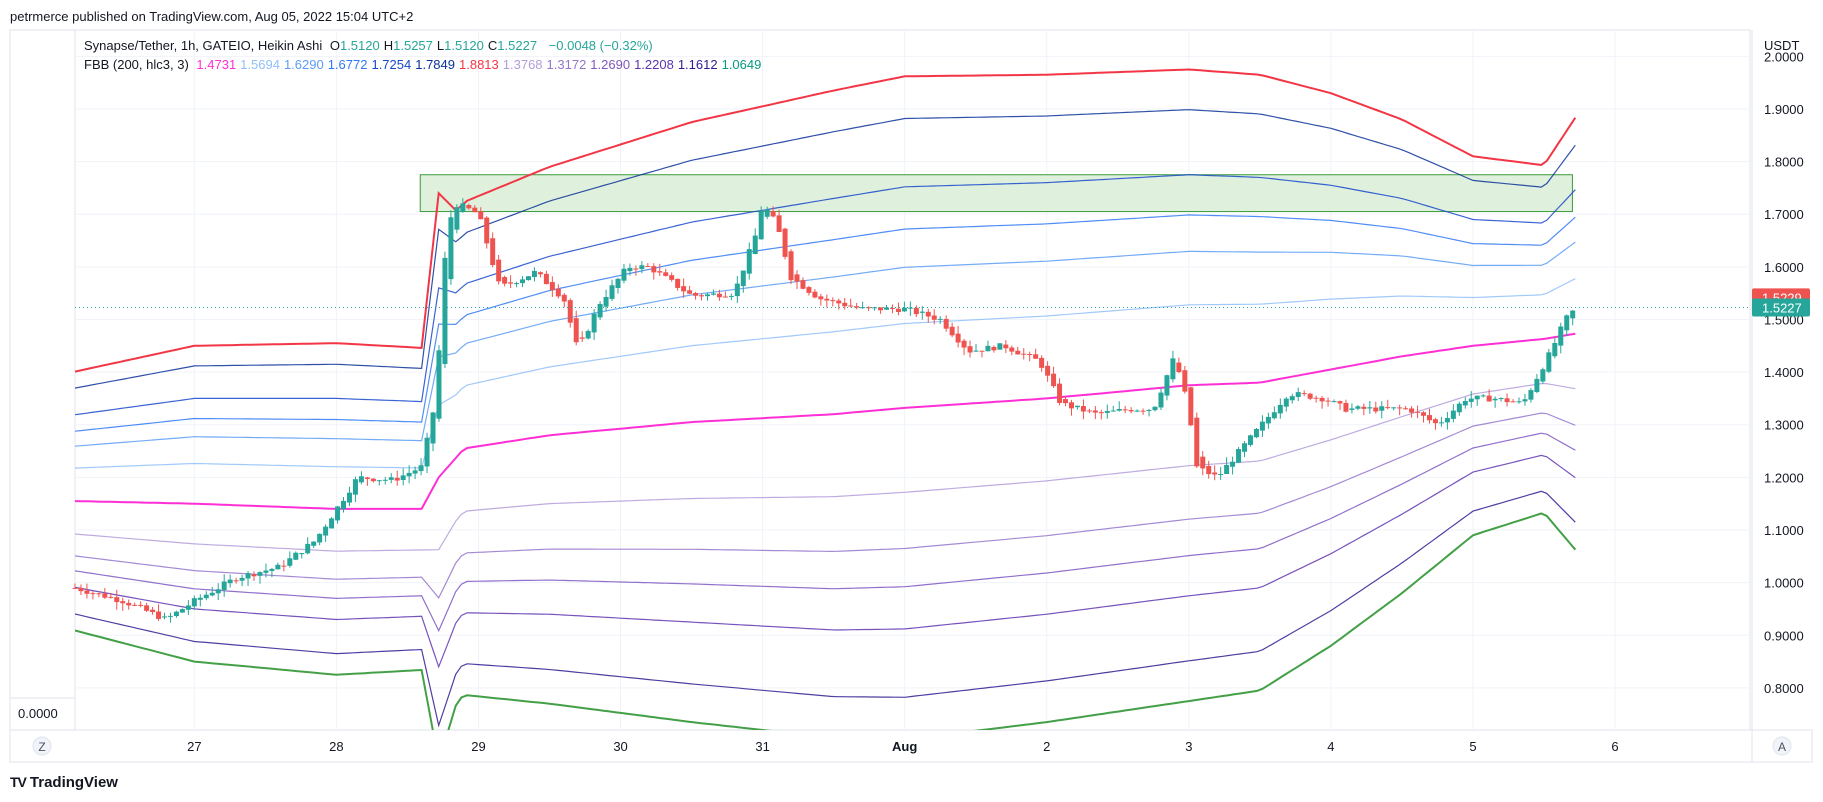 This screenshot has height=802, width=1823. Describe the element at coordinates (1784, 583) in the screenshot. I see `y-tick-label: 1.0000` at that location.